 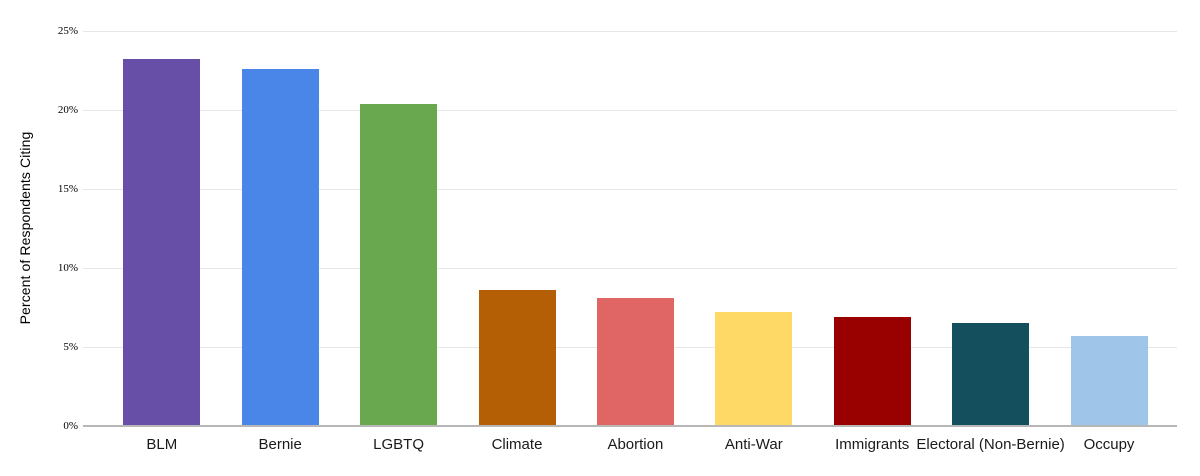 What do you see at coordinates (630, 426) in the screenshot?
I see `x-axis-line` at bounding box center [630, 426].